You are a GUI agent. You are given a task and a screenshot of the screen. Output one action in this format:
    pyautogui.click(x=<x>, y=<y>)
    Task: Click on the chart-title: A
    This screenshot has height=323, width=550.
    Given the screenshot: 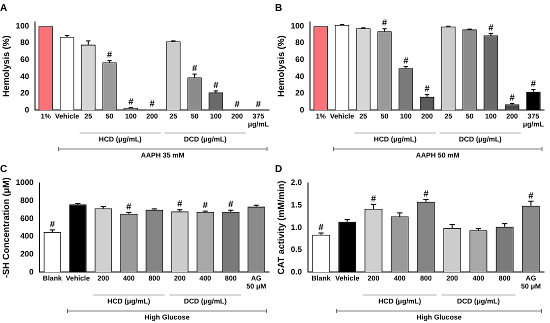 What is the action you would take?
    pyautogui.click(x=4, y=8)
    